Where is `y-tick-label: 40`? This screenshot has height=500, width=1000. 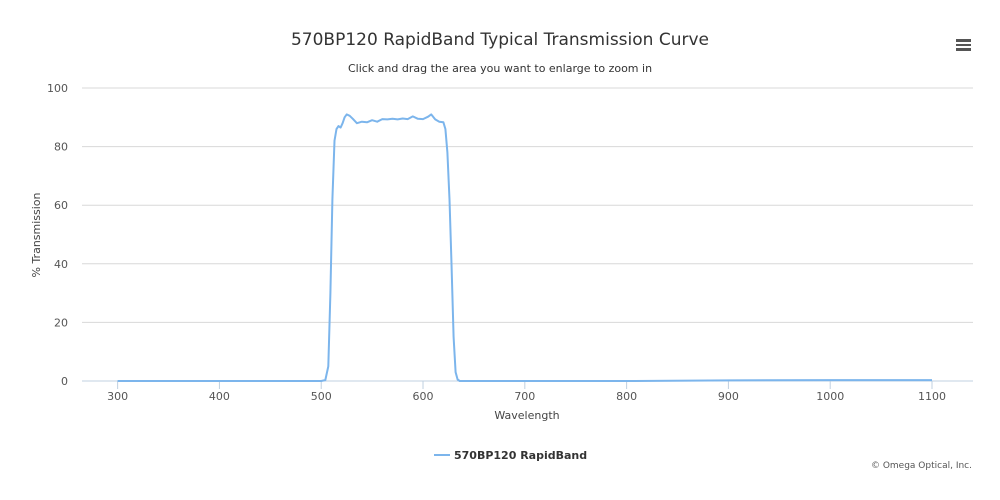
y-tick-label: 40 is located at coordinates (61, 264).